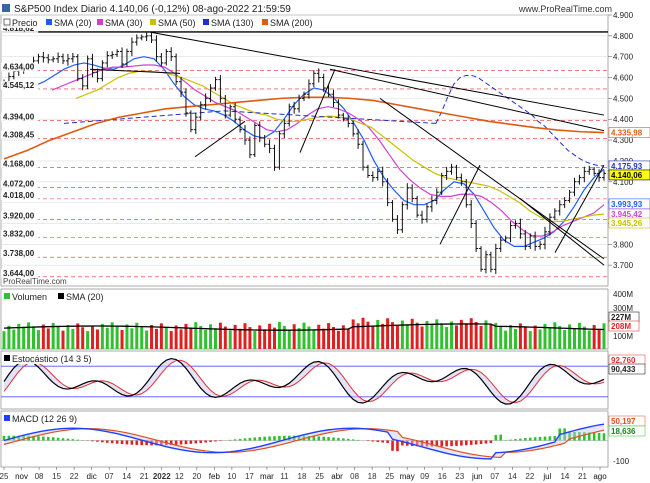 This screenshot has height=483, width=650. What do you see at coordinates (623, 119) in the screenshot?
I see `y-tick-label: 4.400` at bounding box center [623, 119].